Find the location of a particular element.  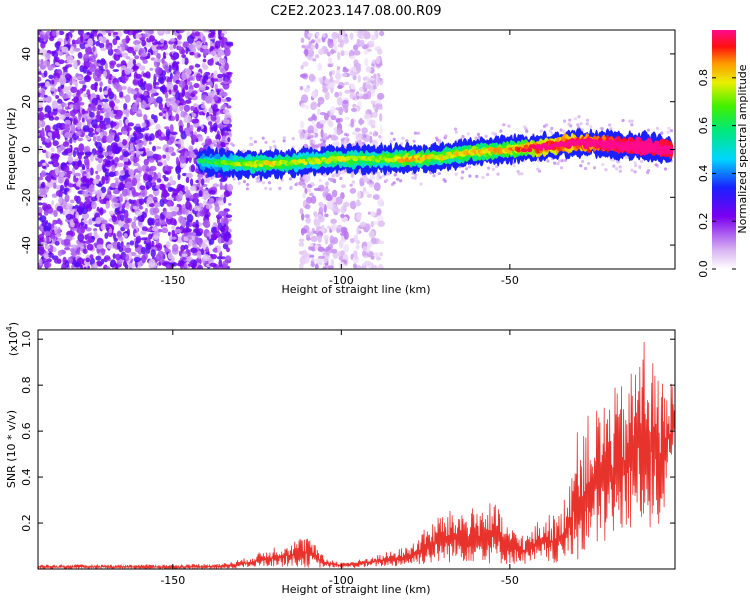

y-tick-label: 0.4 is located at coordinates (26, 477).